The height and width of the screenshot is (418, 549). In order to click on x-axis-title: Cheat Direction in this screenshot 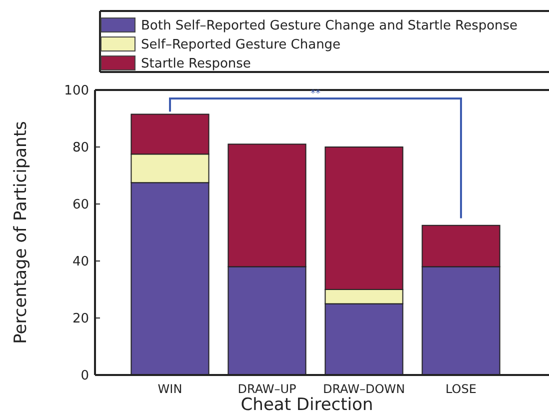, I will do `click(307, 405)`.